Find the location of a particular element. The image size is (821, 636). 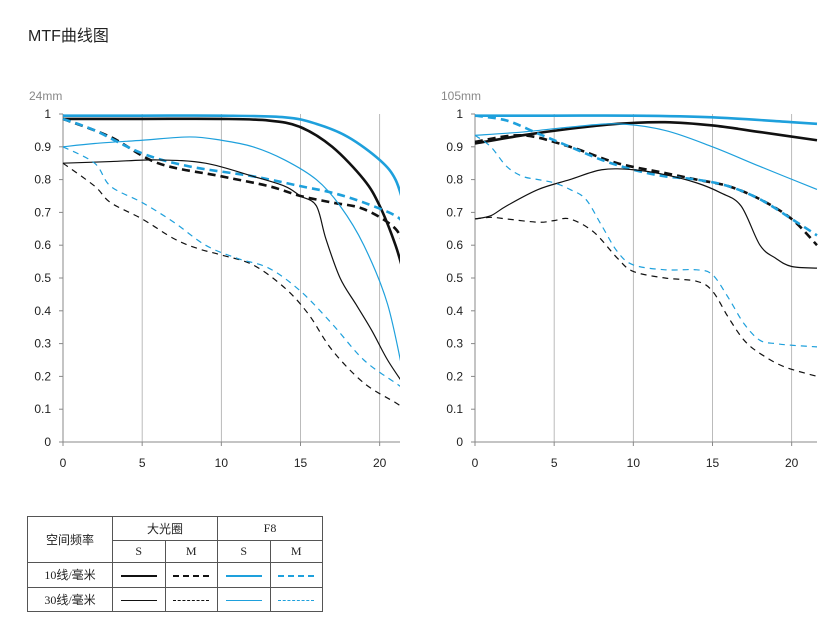

series-line-wide-30-m is located at coordinates (646, 296).